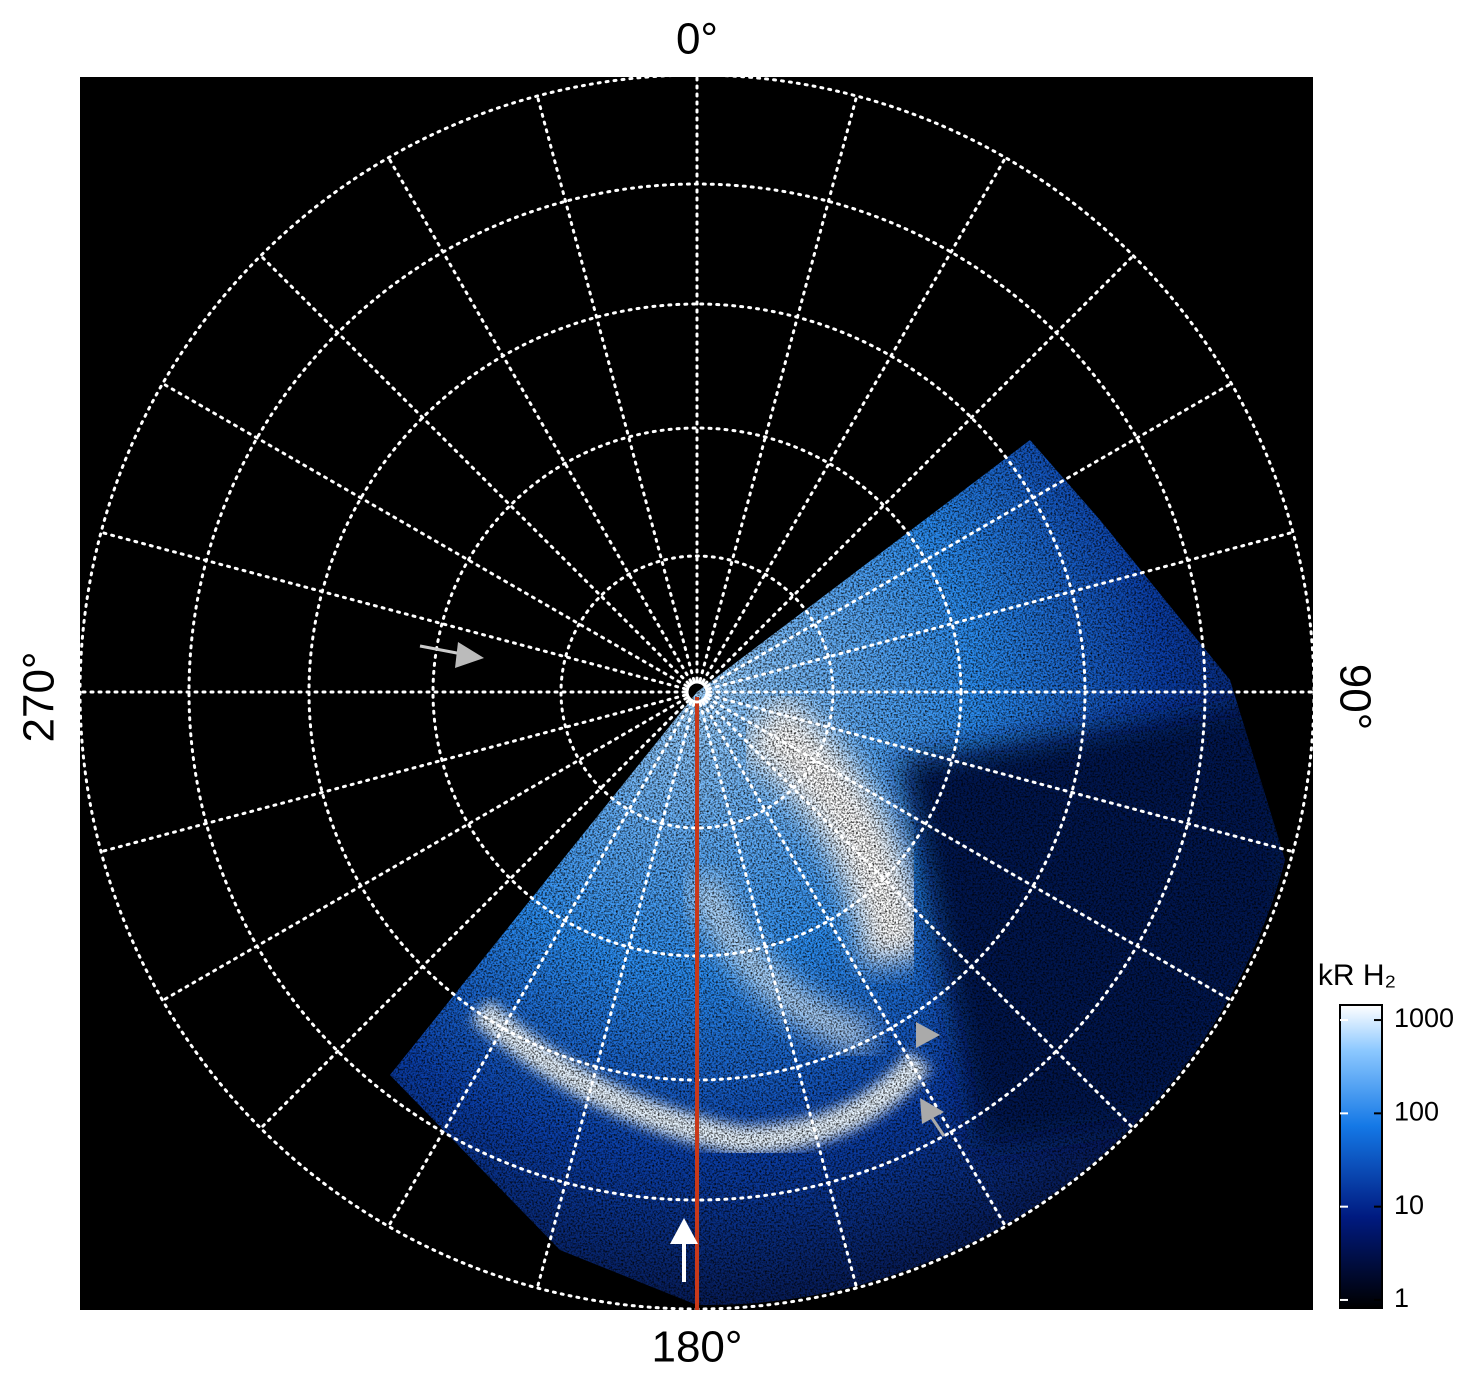  I want to click on axis-label: 90°, so click(1354, 697).